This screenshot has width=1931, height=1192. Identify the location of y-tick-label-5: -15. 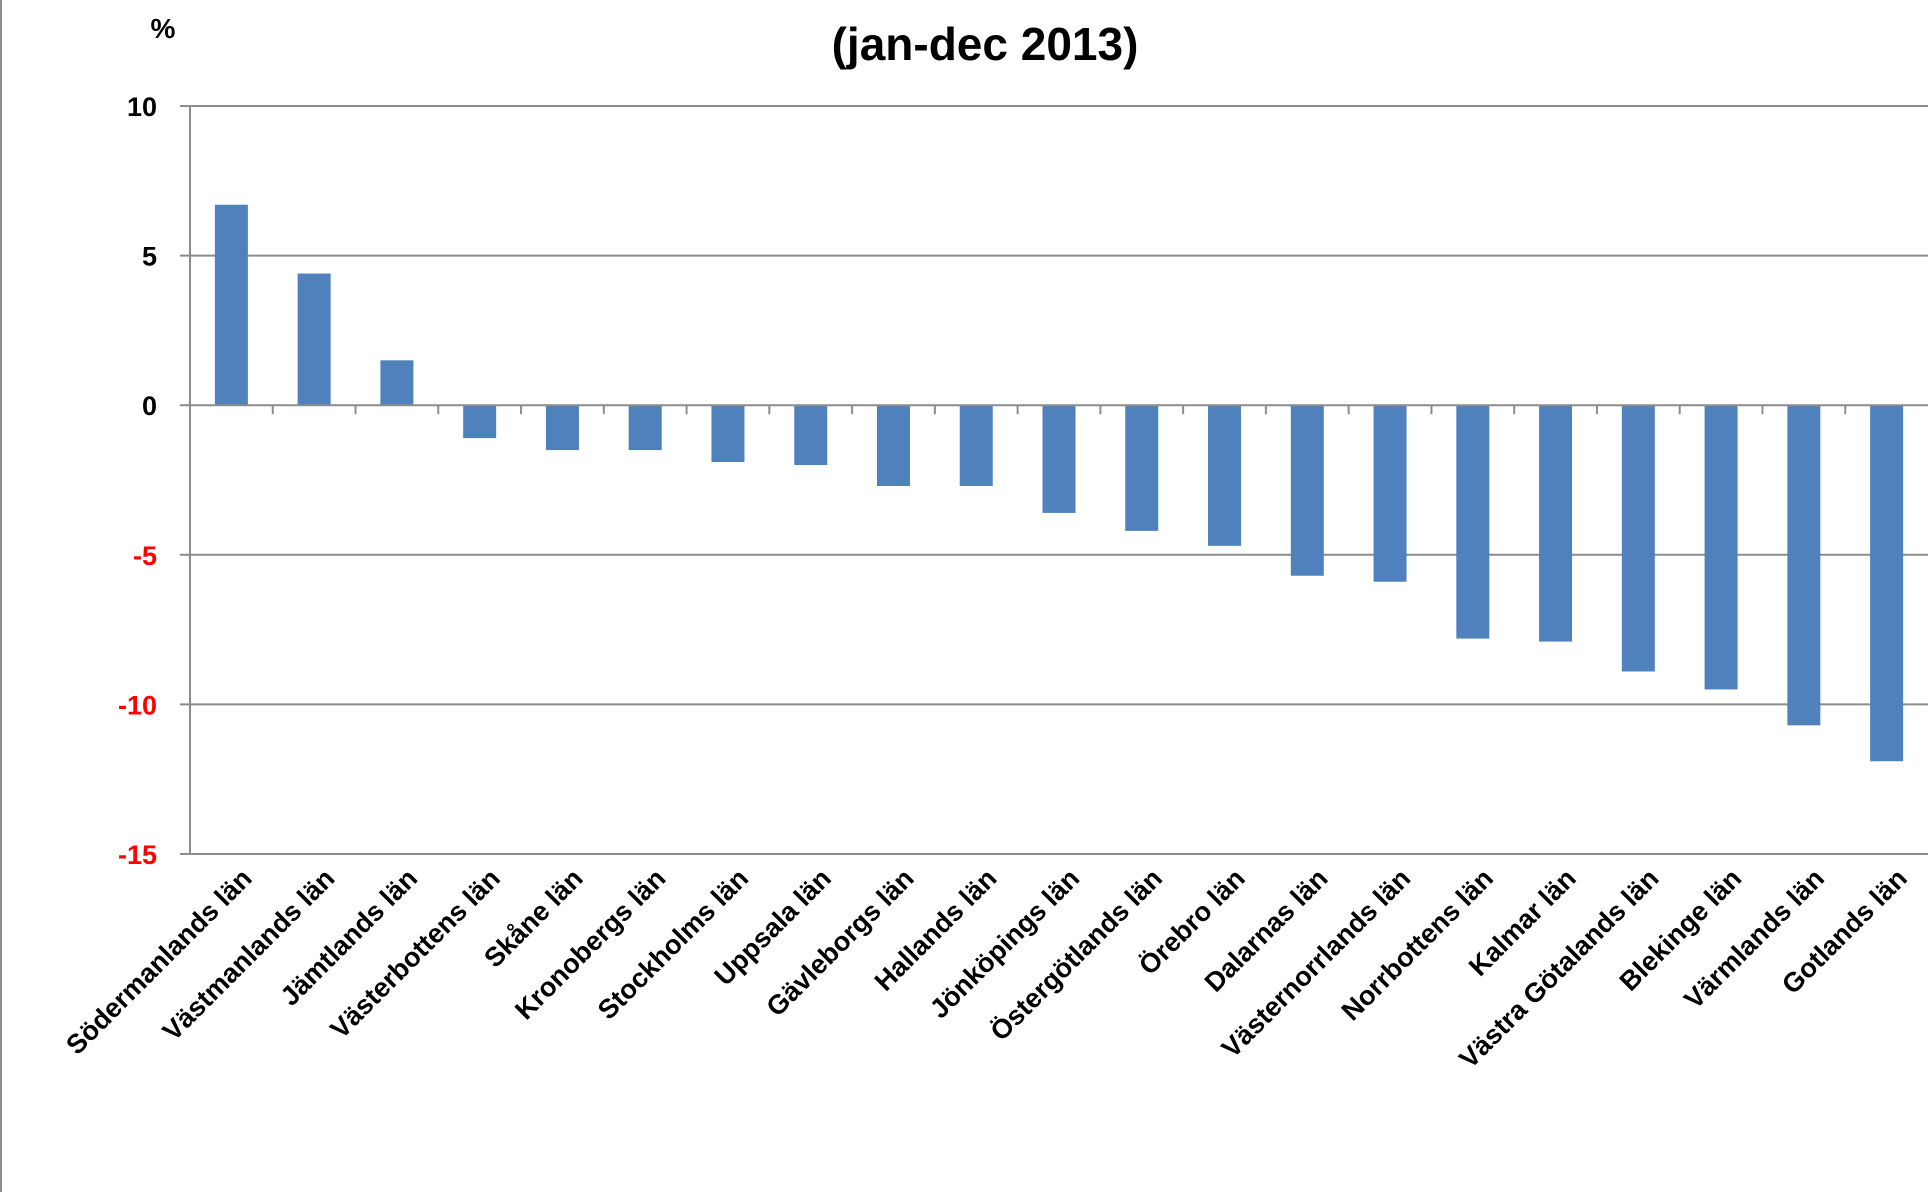
(137, 855).